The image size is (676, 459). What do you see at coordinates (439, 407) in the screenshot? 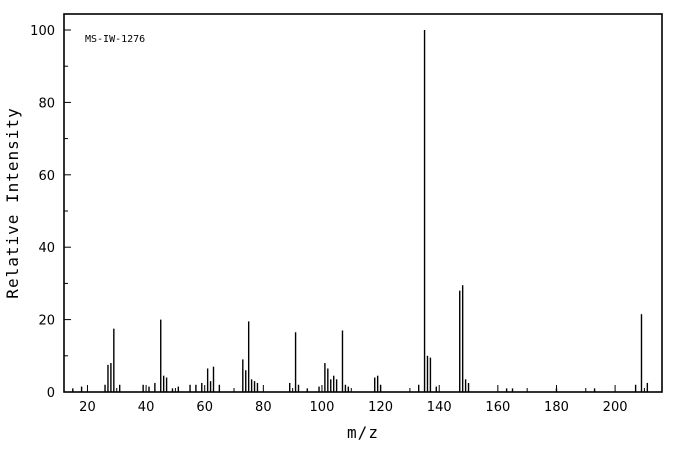
I see `x-tick-label: 140` at bounding box center [439, 407].